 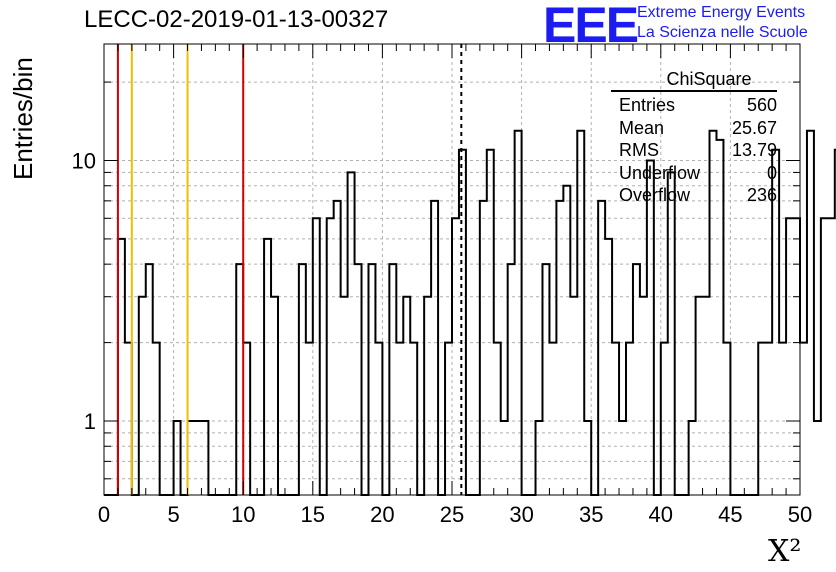 What do you see at coordinates (754, 127) in the screenshot?
I see `stats-value: 25.67` at bounding box center [754, 127].